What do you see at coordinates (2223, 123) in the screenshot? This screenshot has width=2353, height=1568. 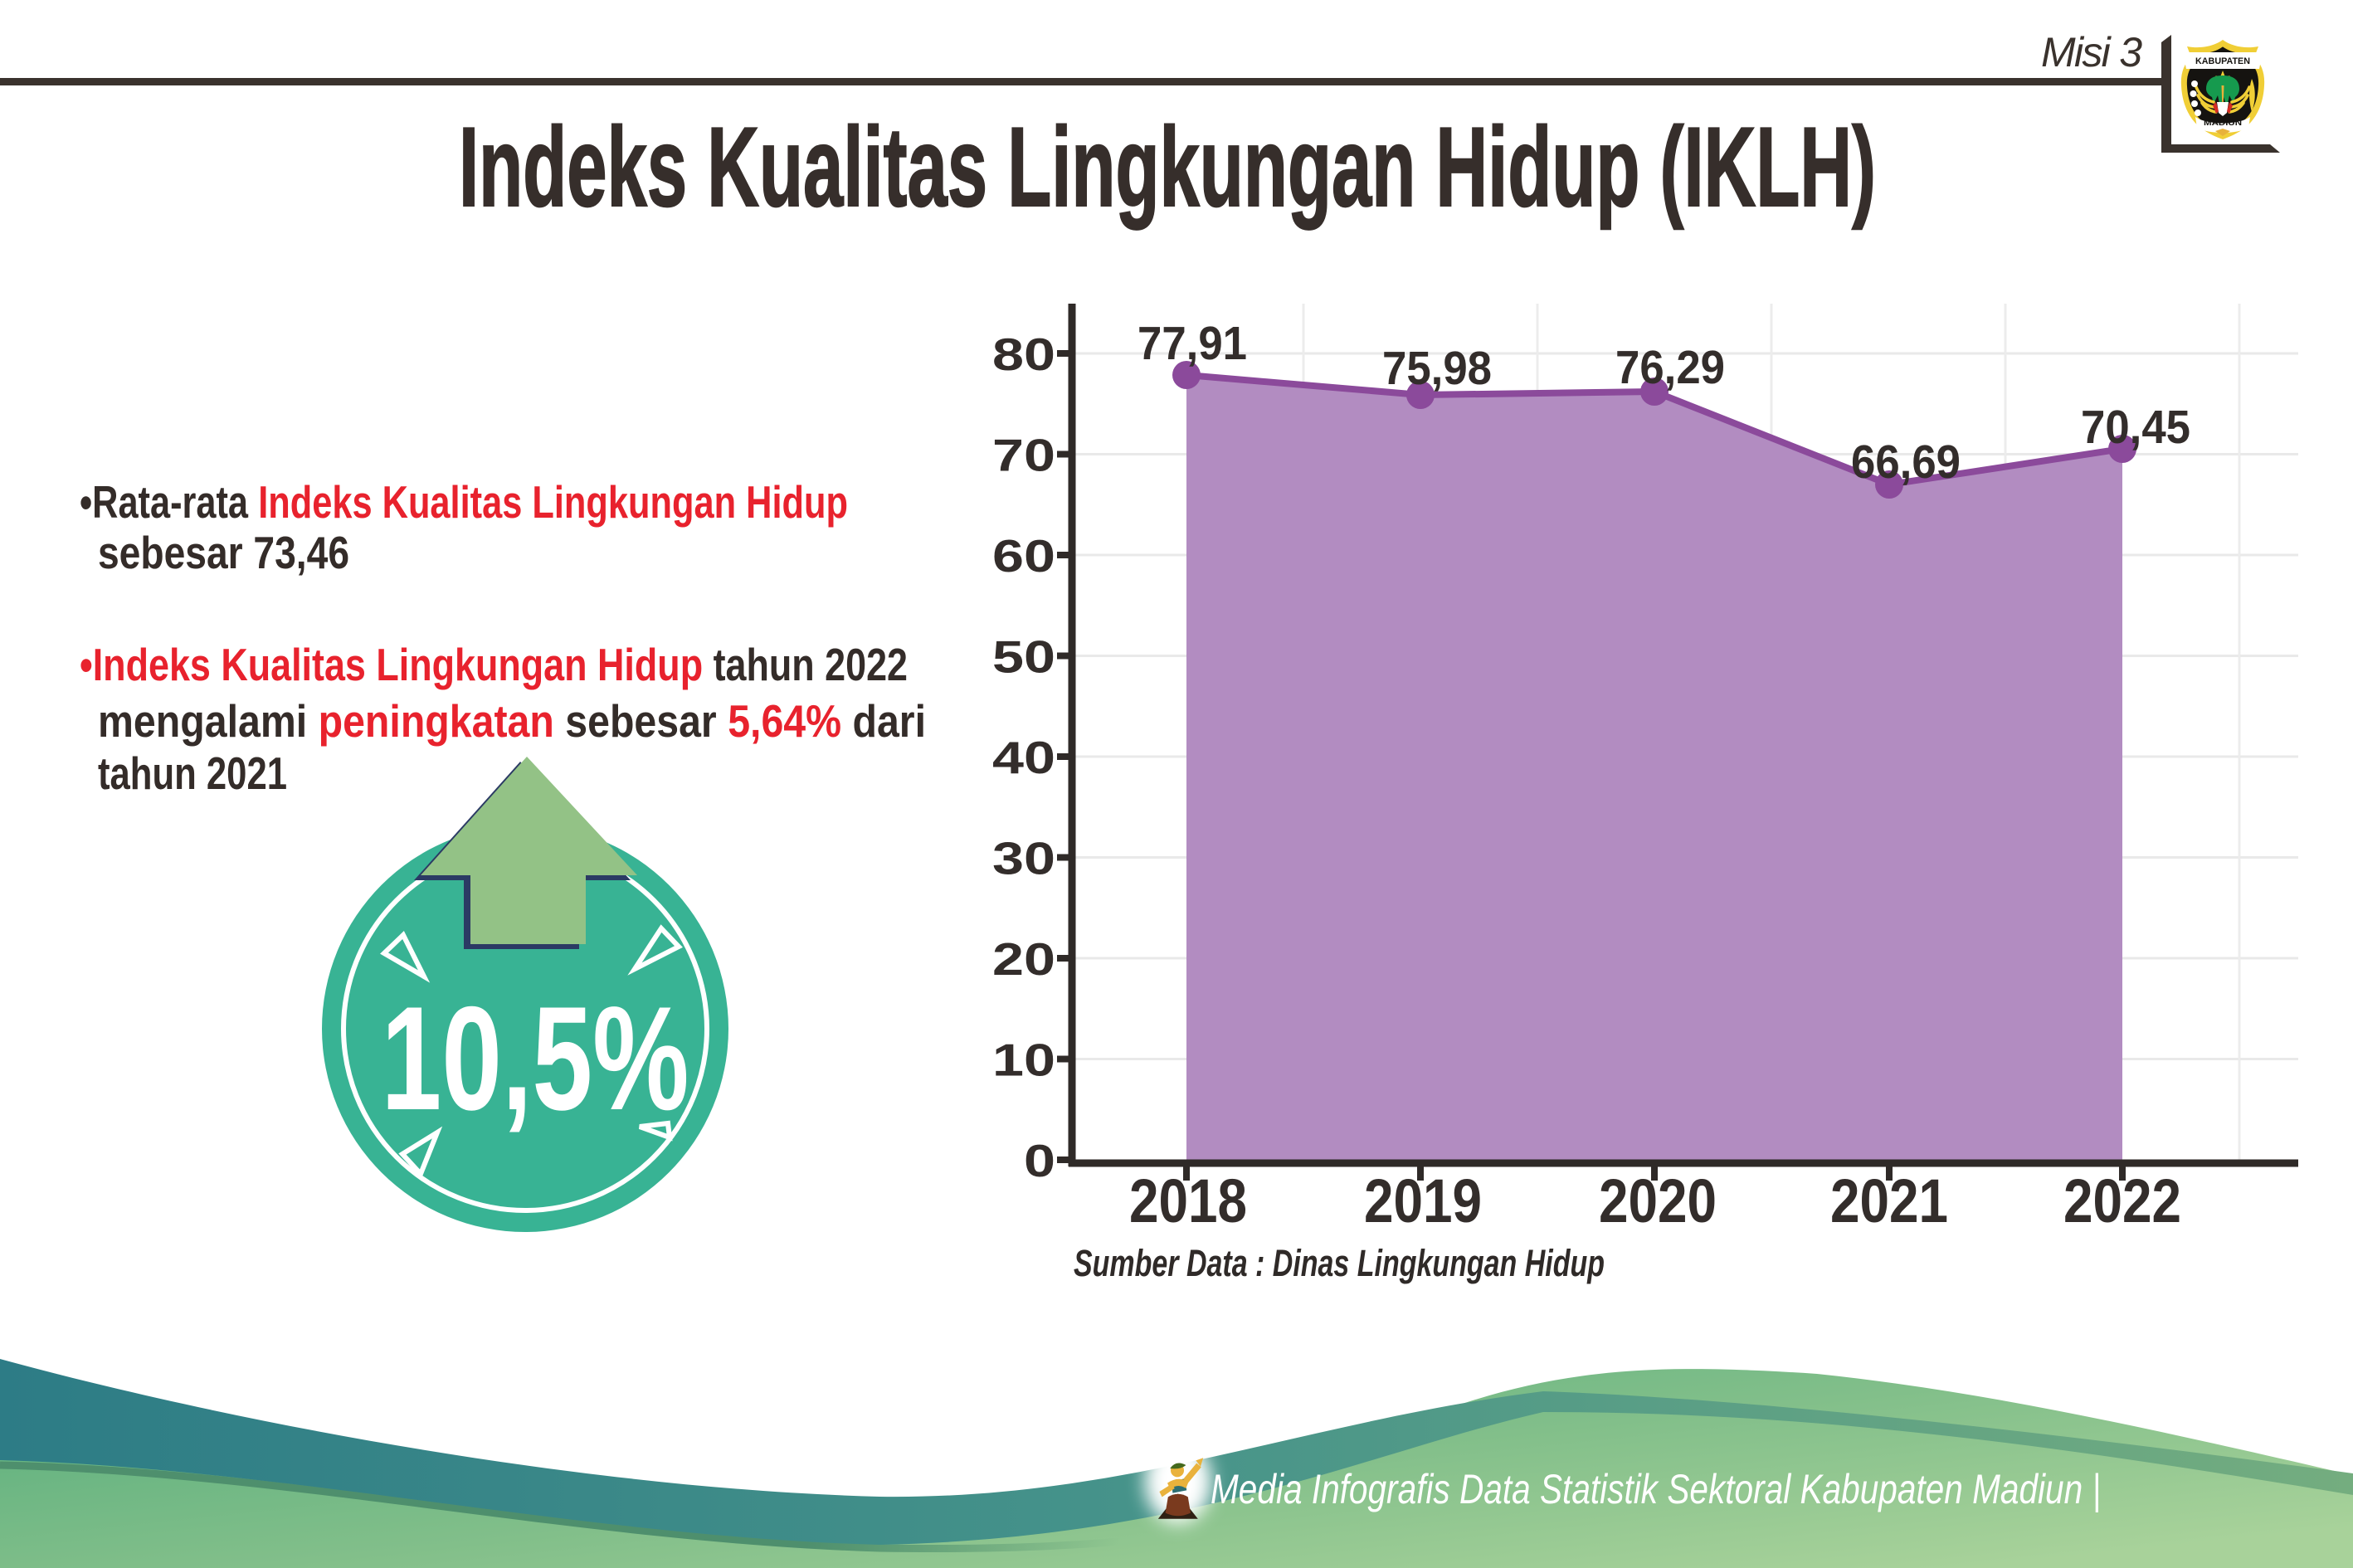 I see `svg-text: MADIUN` at bounding box center [2223, 123].